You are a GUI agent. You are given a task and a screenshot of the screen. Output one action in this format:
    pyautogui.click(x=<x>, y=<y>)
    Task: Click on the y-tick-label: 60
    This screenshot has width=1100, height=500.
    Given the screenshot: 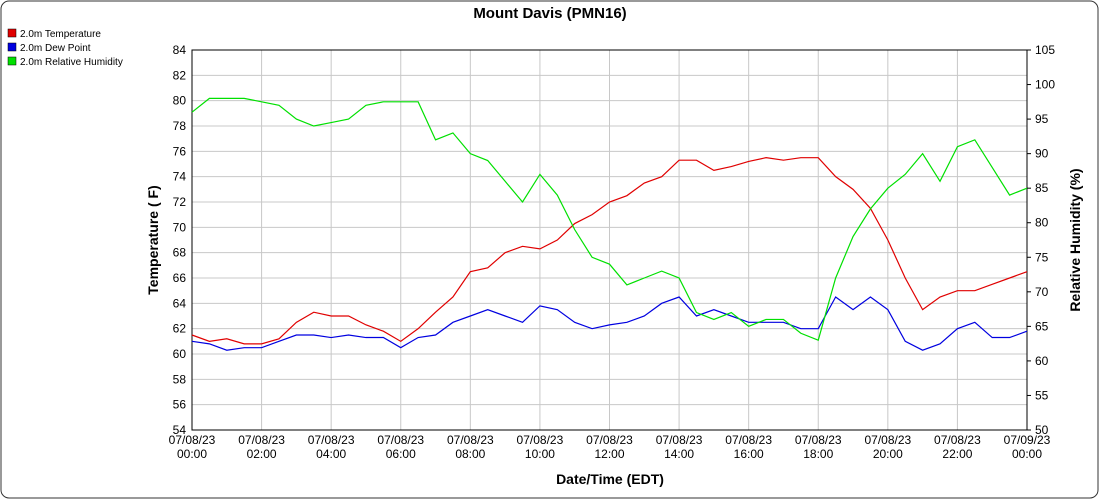 What is the action you would take?
    pyautogui.click(x=180, y=354)
    